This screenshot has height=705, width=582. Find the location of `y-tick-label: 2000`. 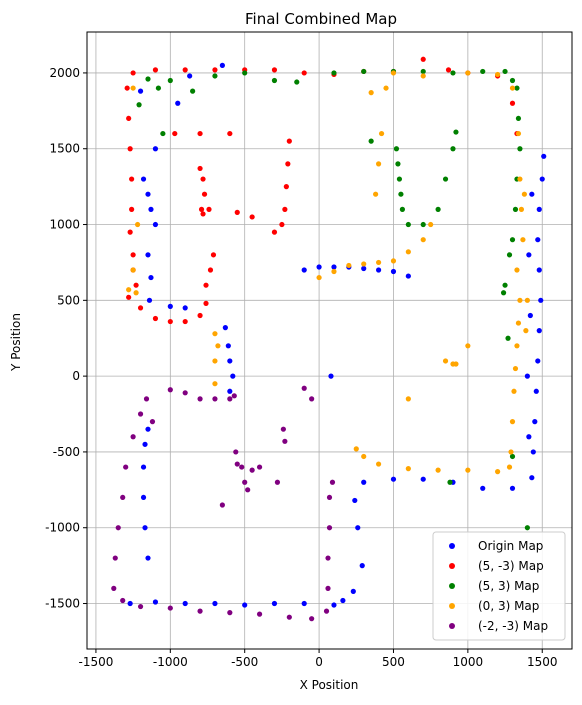

y-tick-label: 2000 is located at coordinates (64, 73).